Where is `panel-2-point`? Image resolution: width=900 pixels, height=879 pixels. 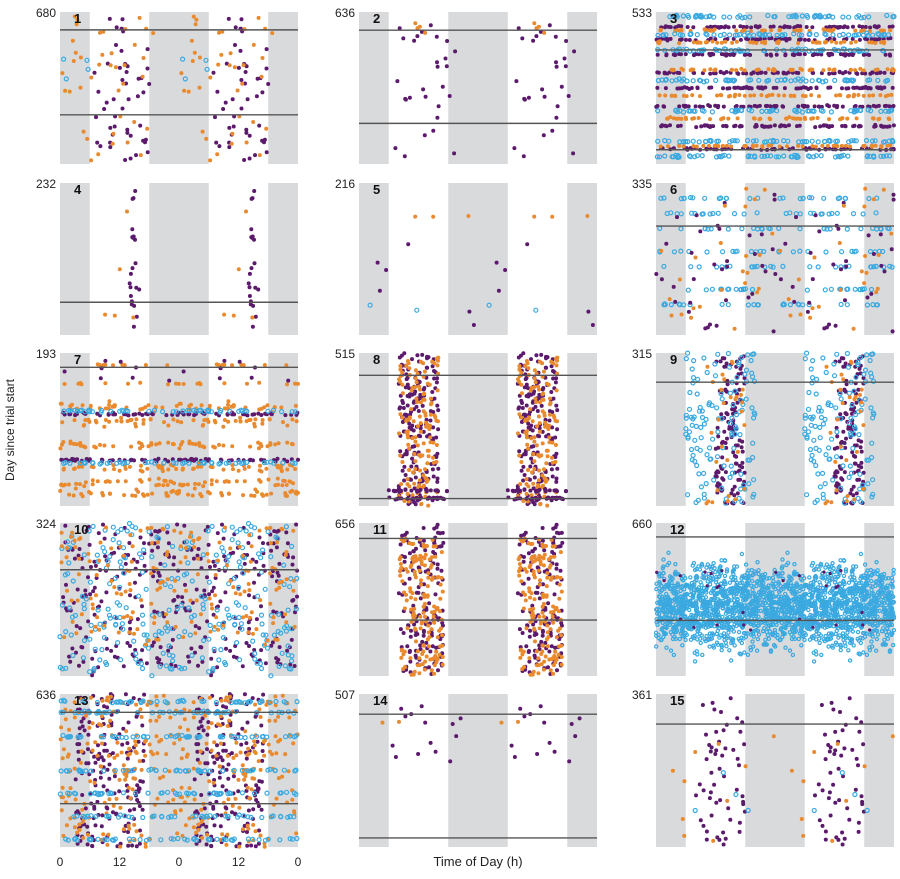 panel-2-point is located at coordinates (404, 156).